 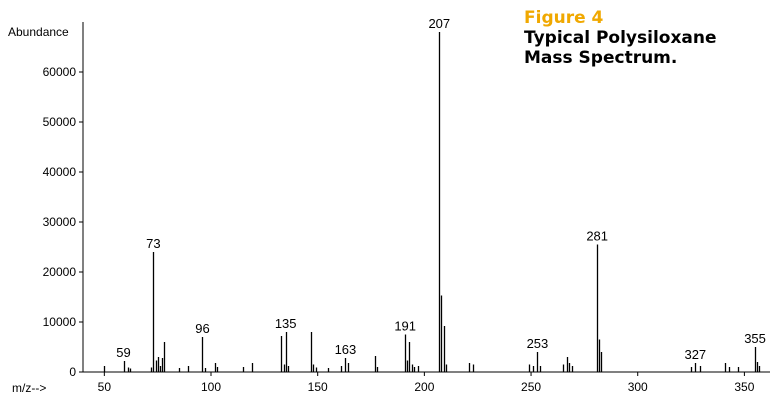 What do you see at coordinates (46, 200) in the screenshot?
I see `y-axis: Abundance 0 10000 20000 30000 40000 50000 60000` at bounding box center [46, 200].